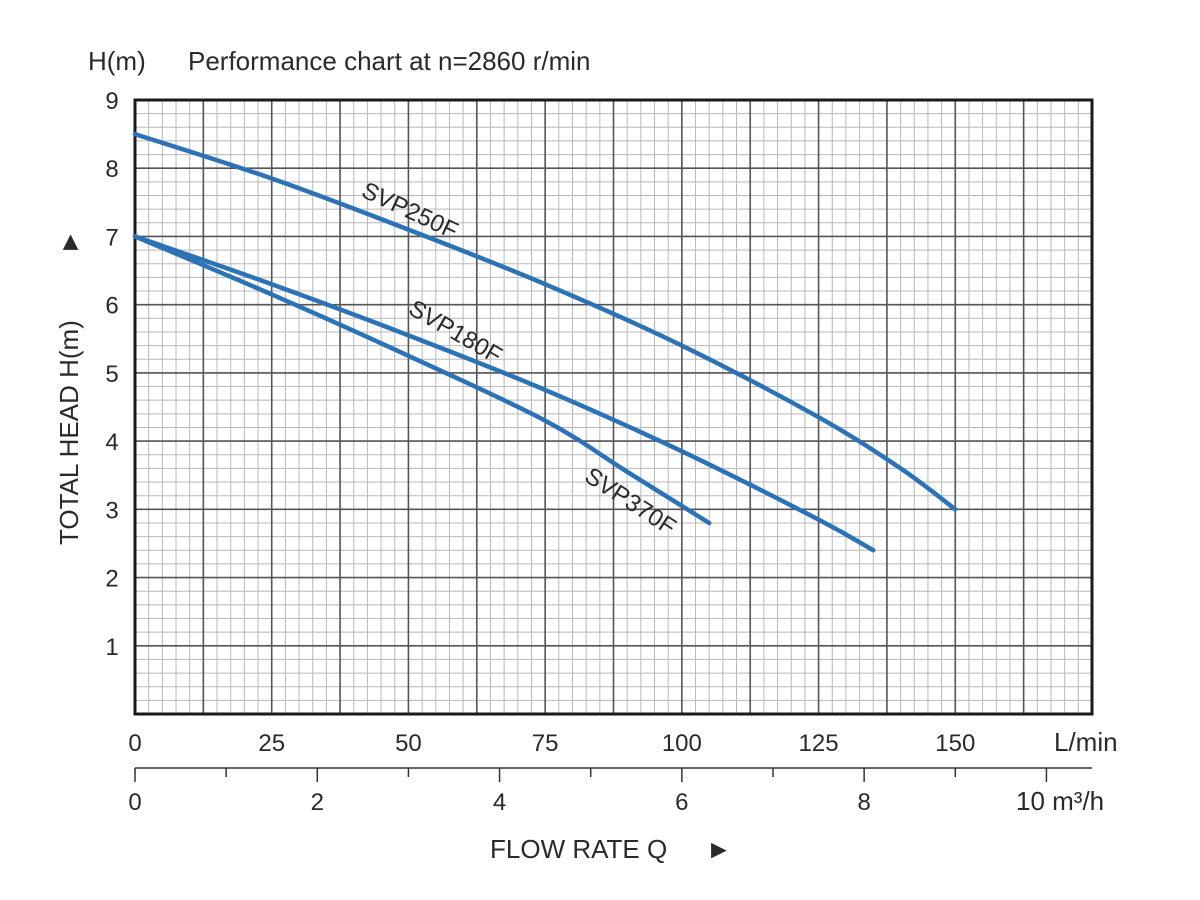 The width and height of the screenshot is (1200, 900). What do you see at coordinates (117, 61) in the screenshot?
I see `y-unit-label: H(m)` at bounding box center [117, 61].